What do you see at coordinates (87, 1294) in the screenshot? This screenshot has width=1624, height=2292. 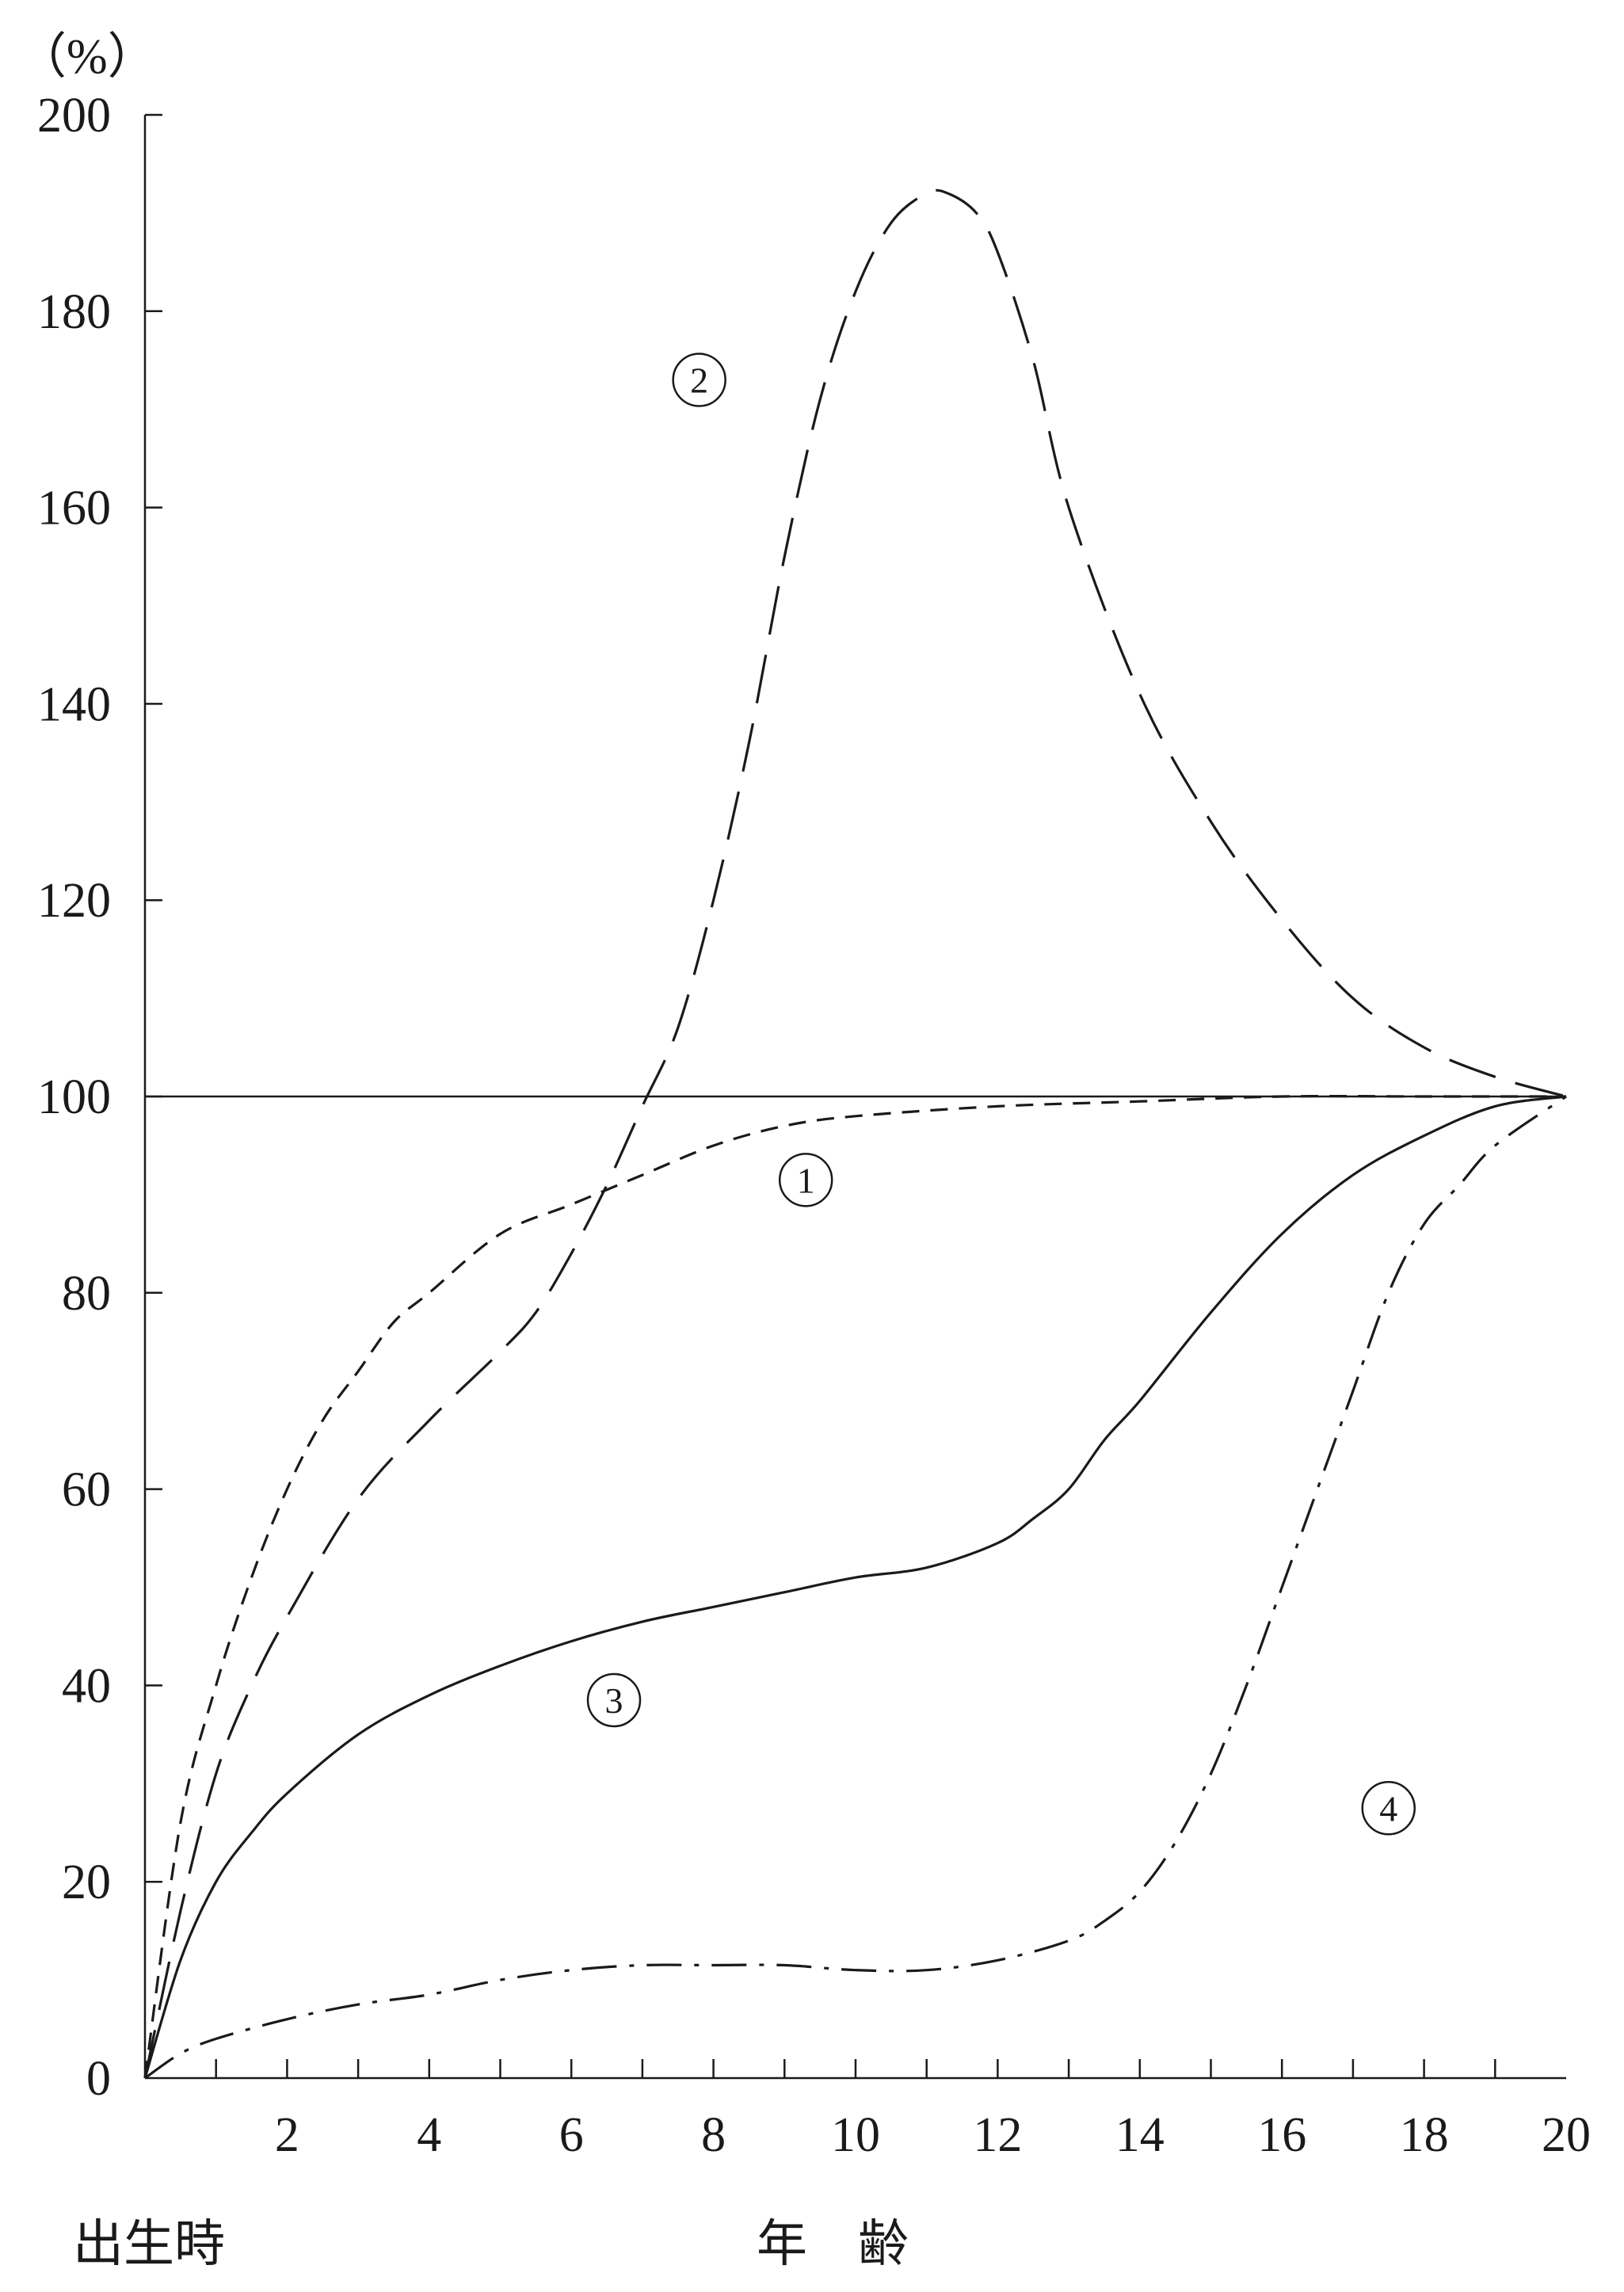 I see `y-tick-label: 80` at bounding box center [87, 1294].